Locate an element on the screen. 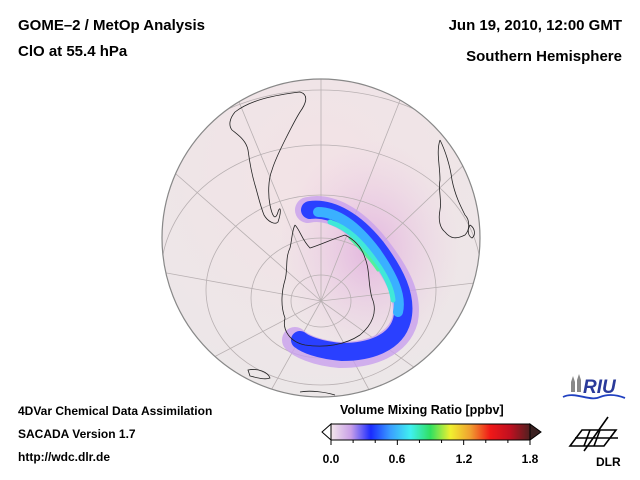  colorbar-tick-label: 1.8 is located at coordinates (530, 459).